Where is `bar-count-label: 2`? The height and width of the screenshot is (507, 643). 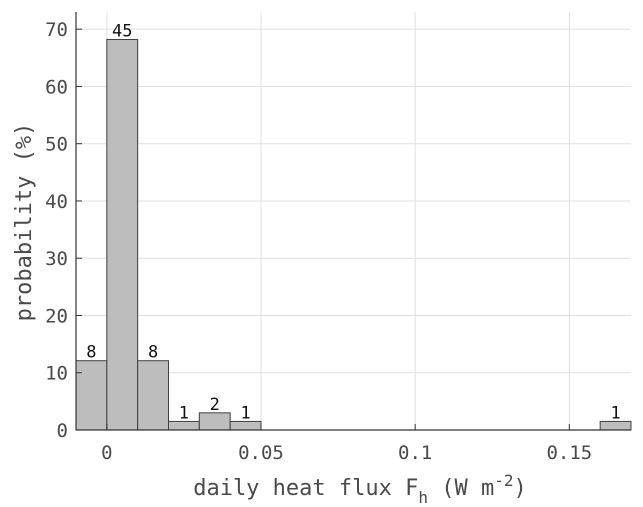 bar-count-label: 2 is located at coordinates (215, 405).